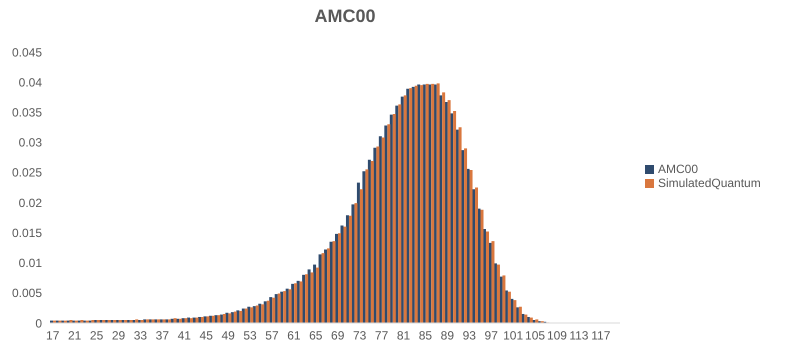 Image resolution: width=800 pixels, height=351 pixels. What do you see at coordinates (185, 335) in the screenshot?
I see `x-tick-label: 41` at bounding box center [185, 335].